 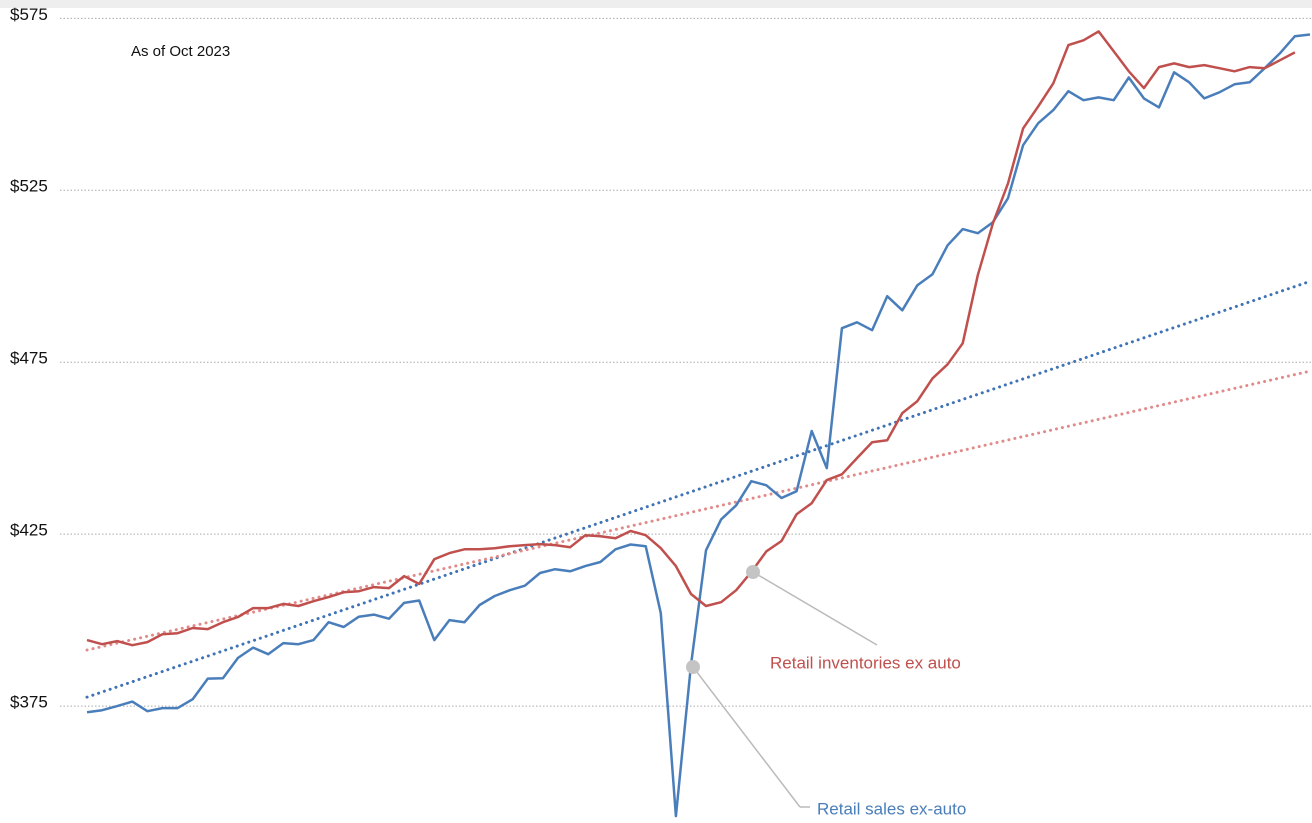 I want to click on top-band, so click(x=656, y=4).